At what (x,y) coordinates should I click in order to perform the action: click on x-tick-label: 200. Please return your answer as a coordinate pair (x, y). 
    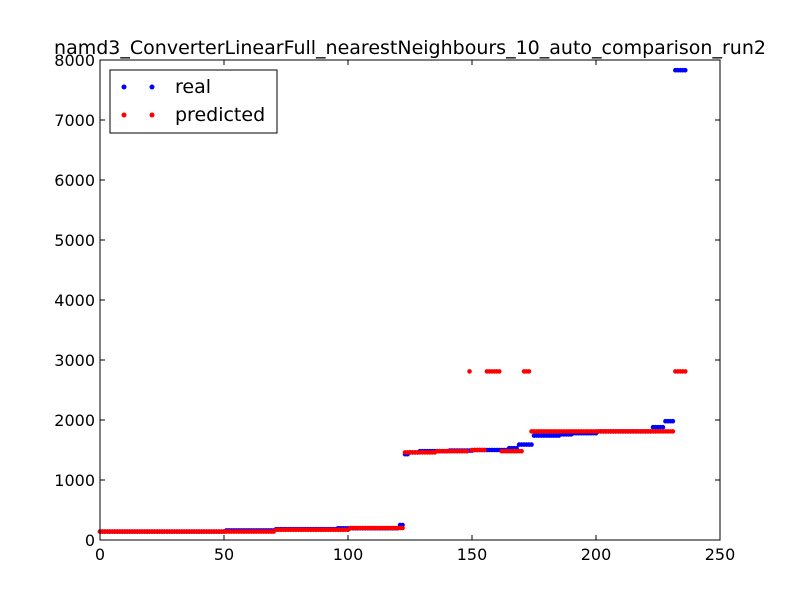
    Looking at the image, I should click on (596, 554).